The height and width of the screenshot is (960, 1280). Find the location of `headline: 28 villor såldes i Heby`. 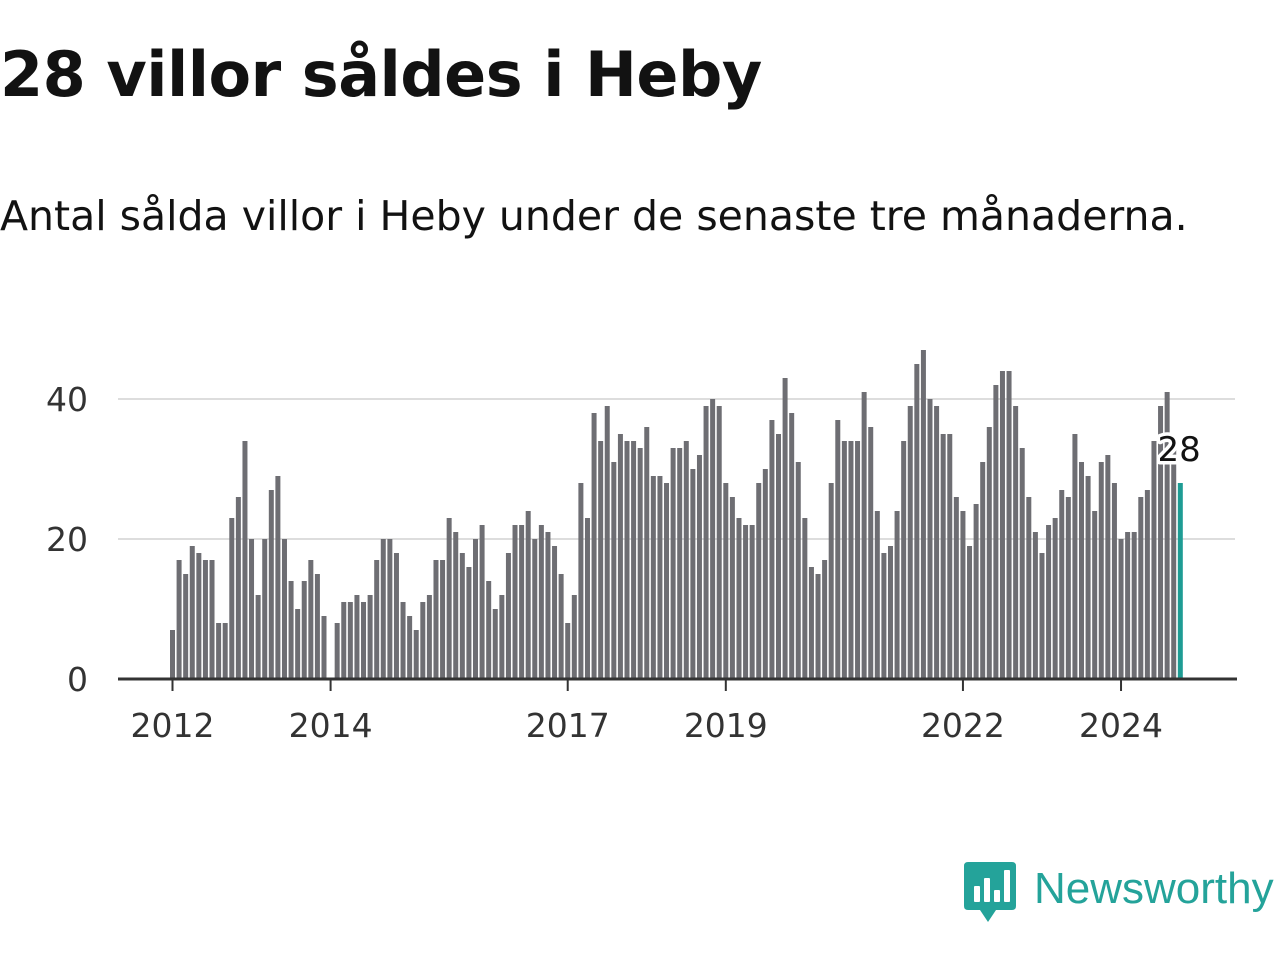

headline: 28 villor såldes i Heby is located at coordinates (381, 74).